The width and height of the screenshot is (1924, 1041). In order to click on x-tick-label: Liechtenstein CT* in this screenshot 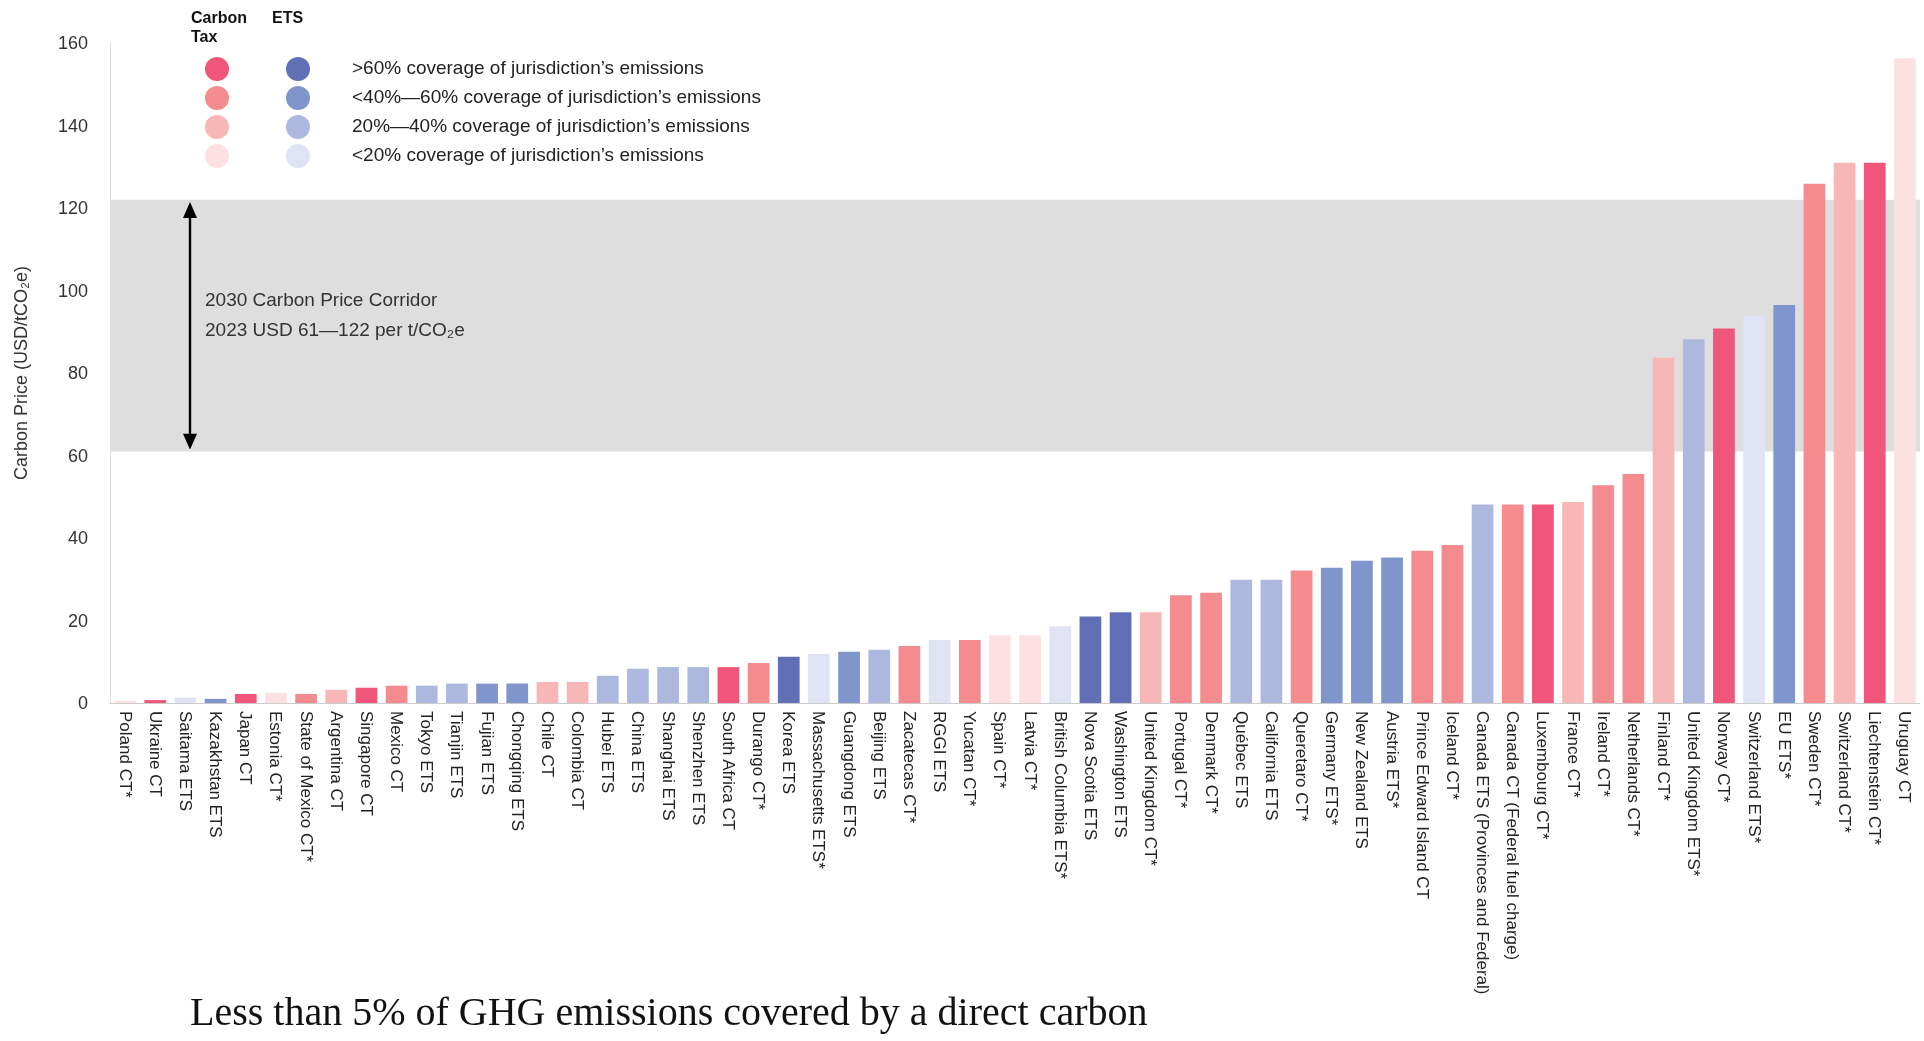, I will do `click(1875, 778)`.